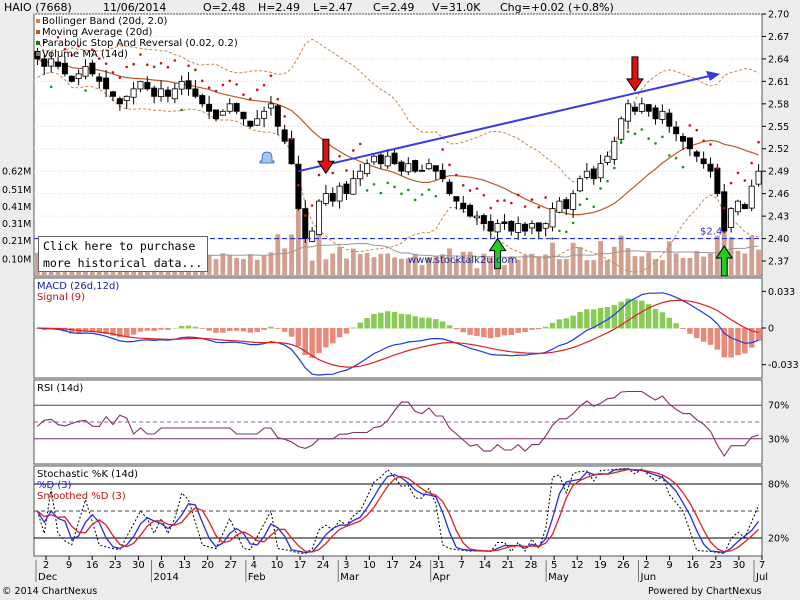  What do you see at coordinates (346, 565) in the screenshot?
I see `x-tick-label: 3` at bounding box center [346, 565].